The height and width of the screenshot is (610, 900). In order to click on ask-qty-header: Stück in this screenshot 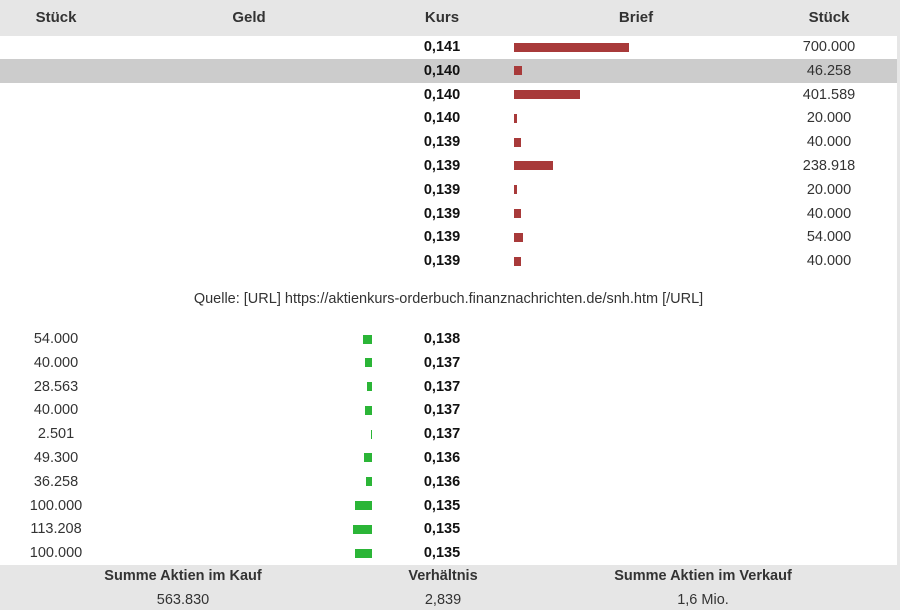, I will do `click(829, 17)`.